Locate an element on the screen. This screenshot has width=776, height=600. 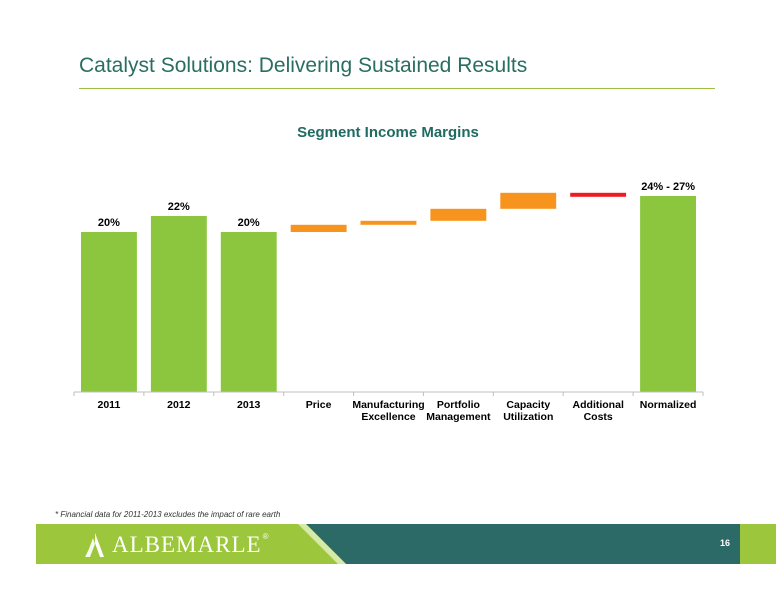
registered-mark: ® is located at coordinates (265, 536).